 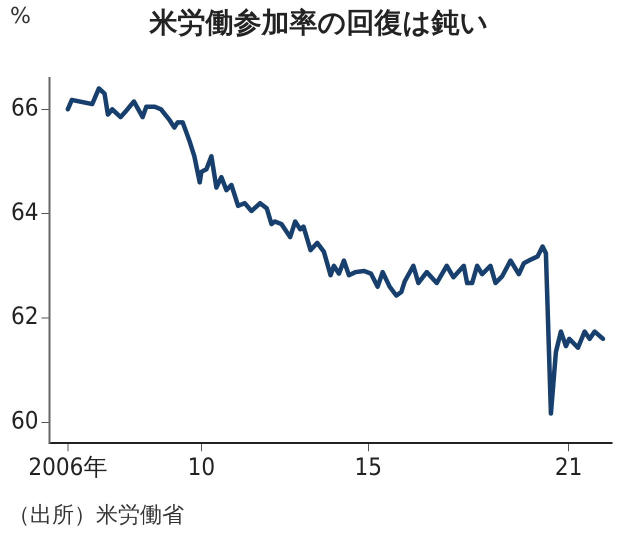 What do you see at coordinates (20, 16) in the screenshot?
I see `y-axis-title: %` at bounding box center [20, 16].